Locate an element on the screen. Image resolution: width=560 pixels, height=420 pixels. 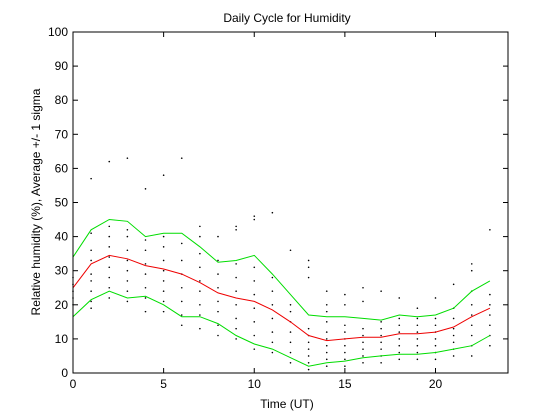
y-tick-label: 20 is located at coordinates (62, 305).